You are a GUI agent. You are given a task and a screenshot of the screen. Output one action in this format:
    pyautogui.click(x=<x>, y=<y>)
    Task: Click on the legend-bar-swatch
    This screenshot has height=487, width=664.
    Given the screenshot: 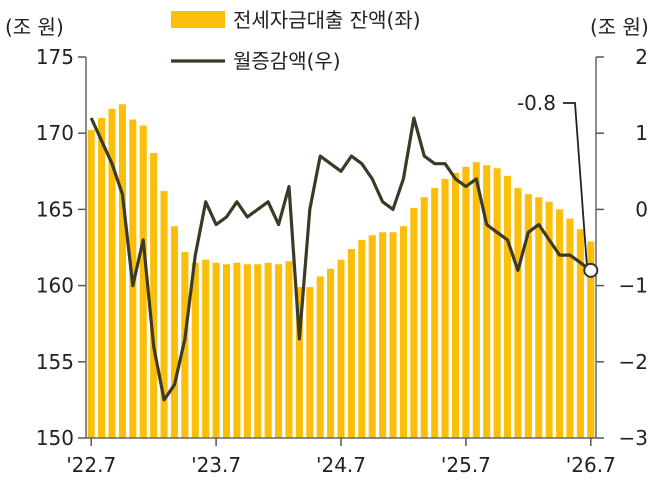 What is the action you would take?
    pyautogui.click(x=198, y=19)
    